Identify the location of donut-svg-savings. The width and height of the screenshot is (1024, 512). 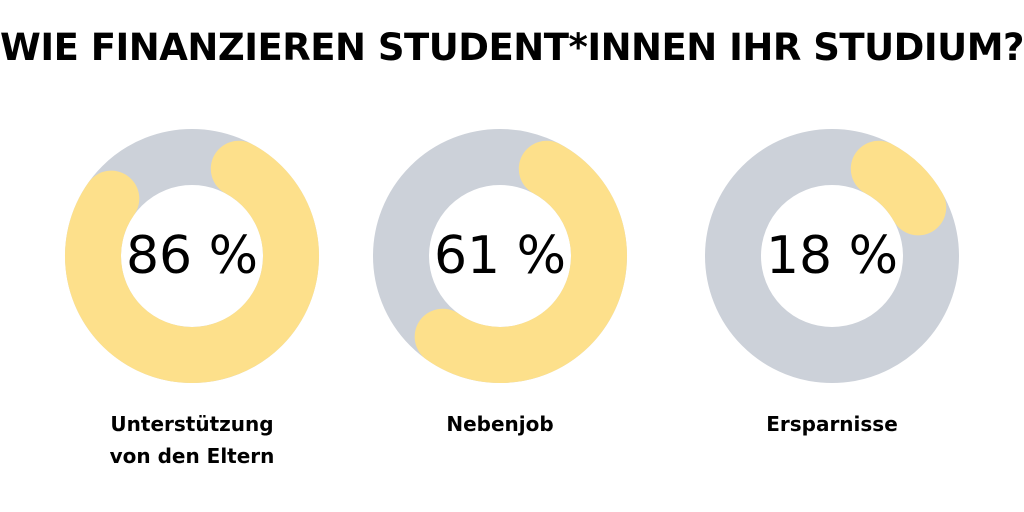
(832, 256).